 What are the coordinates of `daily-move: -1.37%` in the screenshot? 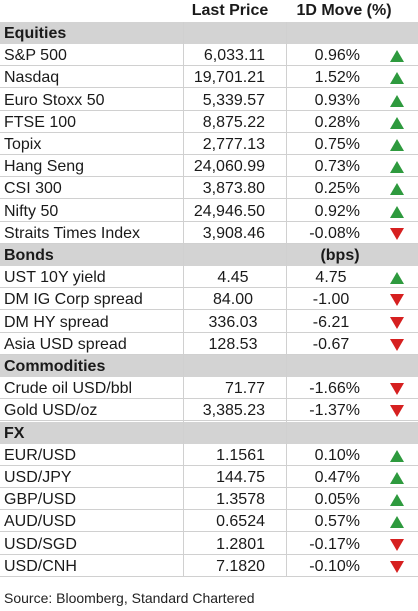 It's located at (334, 411).